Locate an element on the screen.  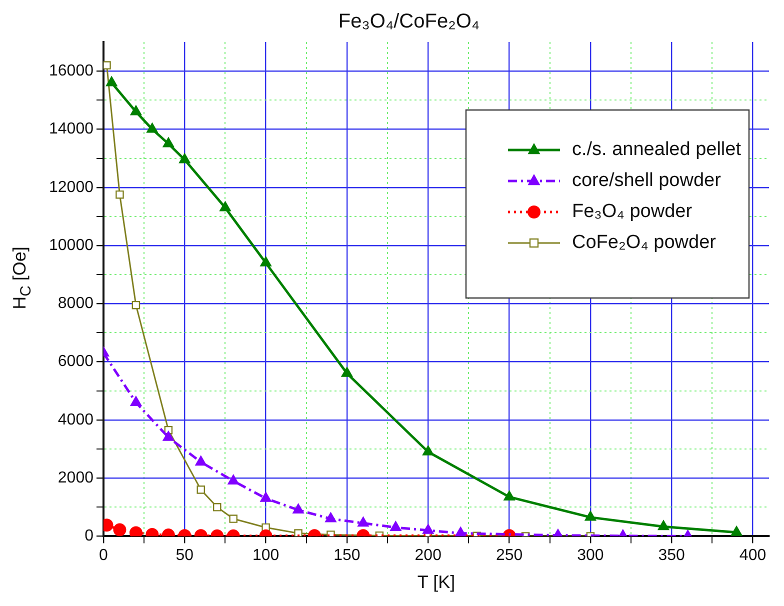
x-tick-label: 300 is located at coordinates (590, 555).